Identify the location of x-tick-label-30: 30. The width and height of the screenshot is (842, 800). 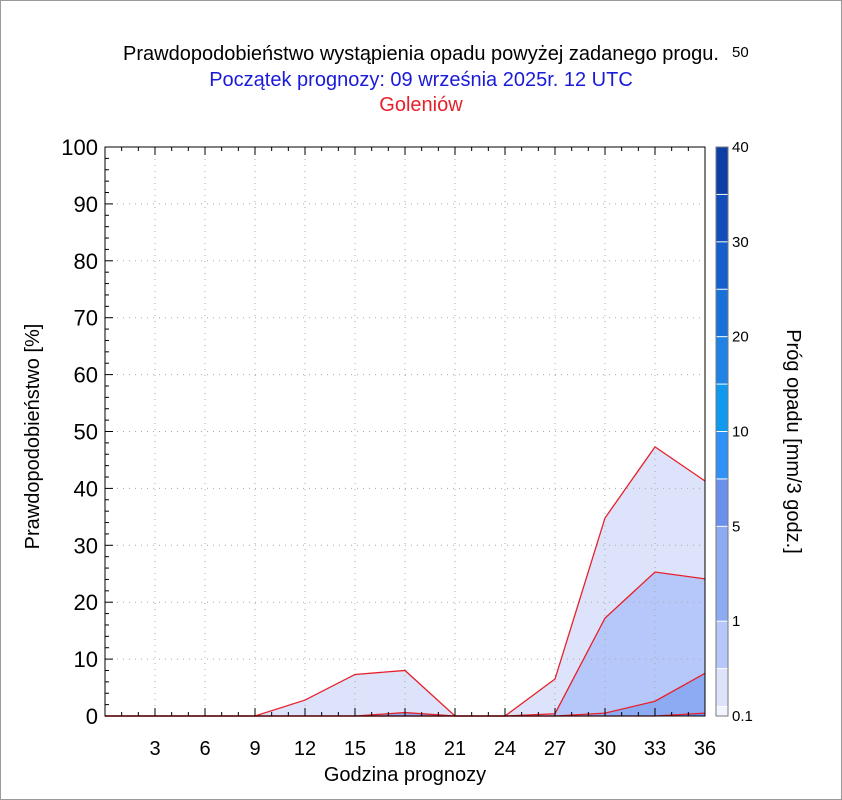
(605, 749).